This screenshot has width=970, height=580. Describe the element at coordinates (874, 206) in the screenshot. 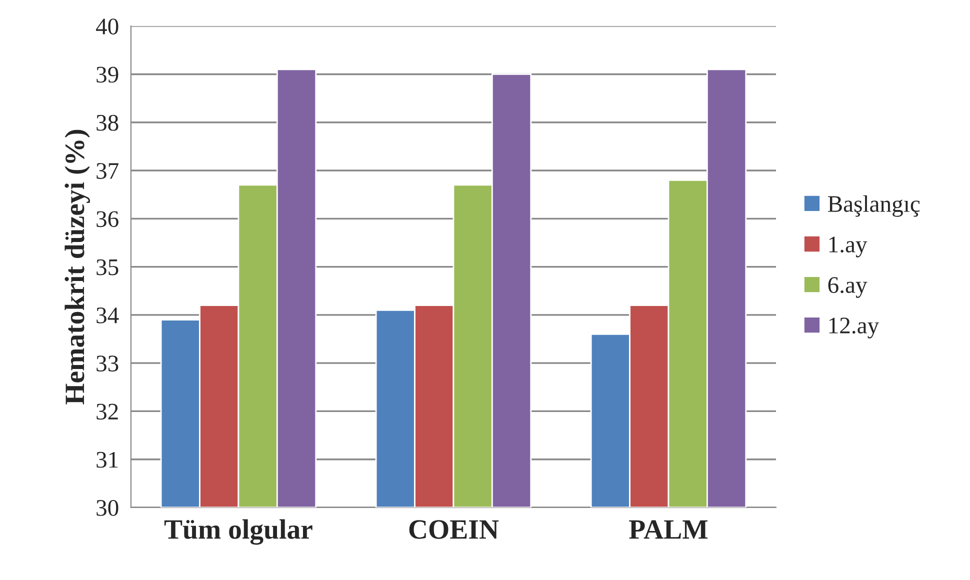

I see `legend-label: Başlangıç` at that location.